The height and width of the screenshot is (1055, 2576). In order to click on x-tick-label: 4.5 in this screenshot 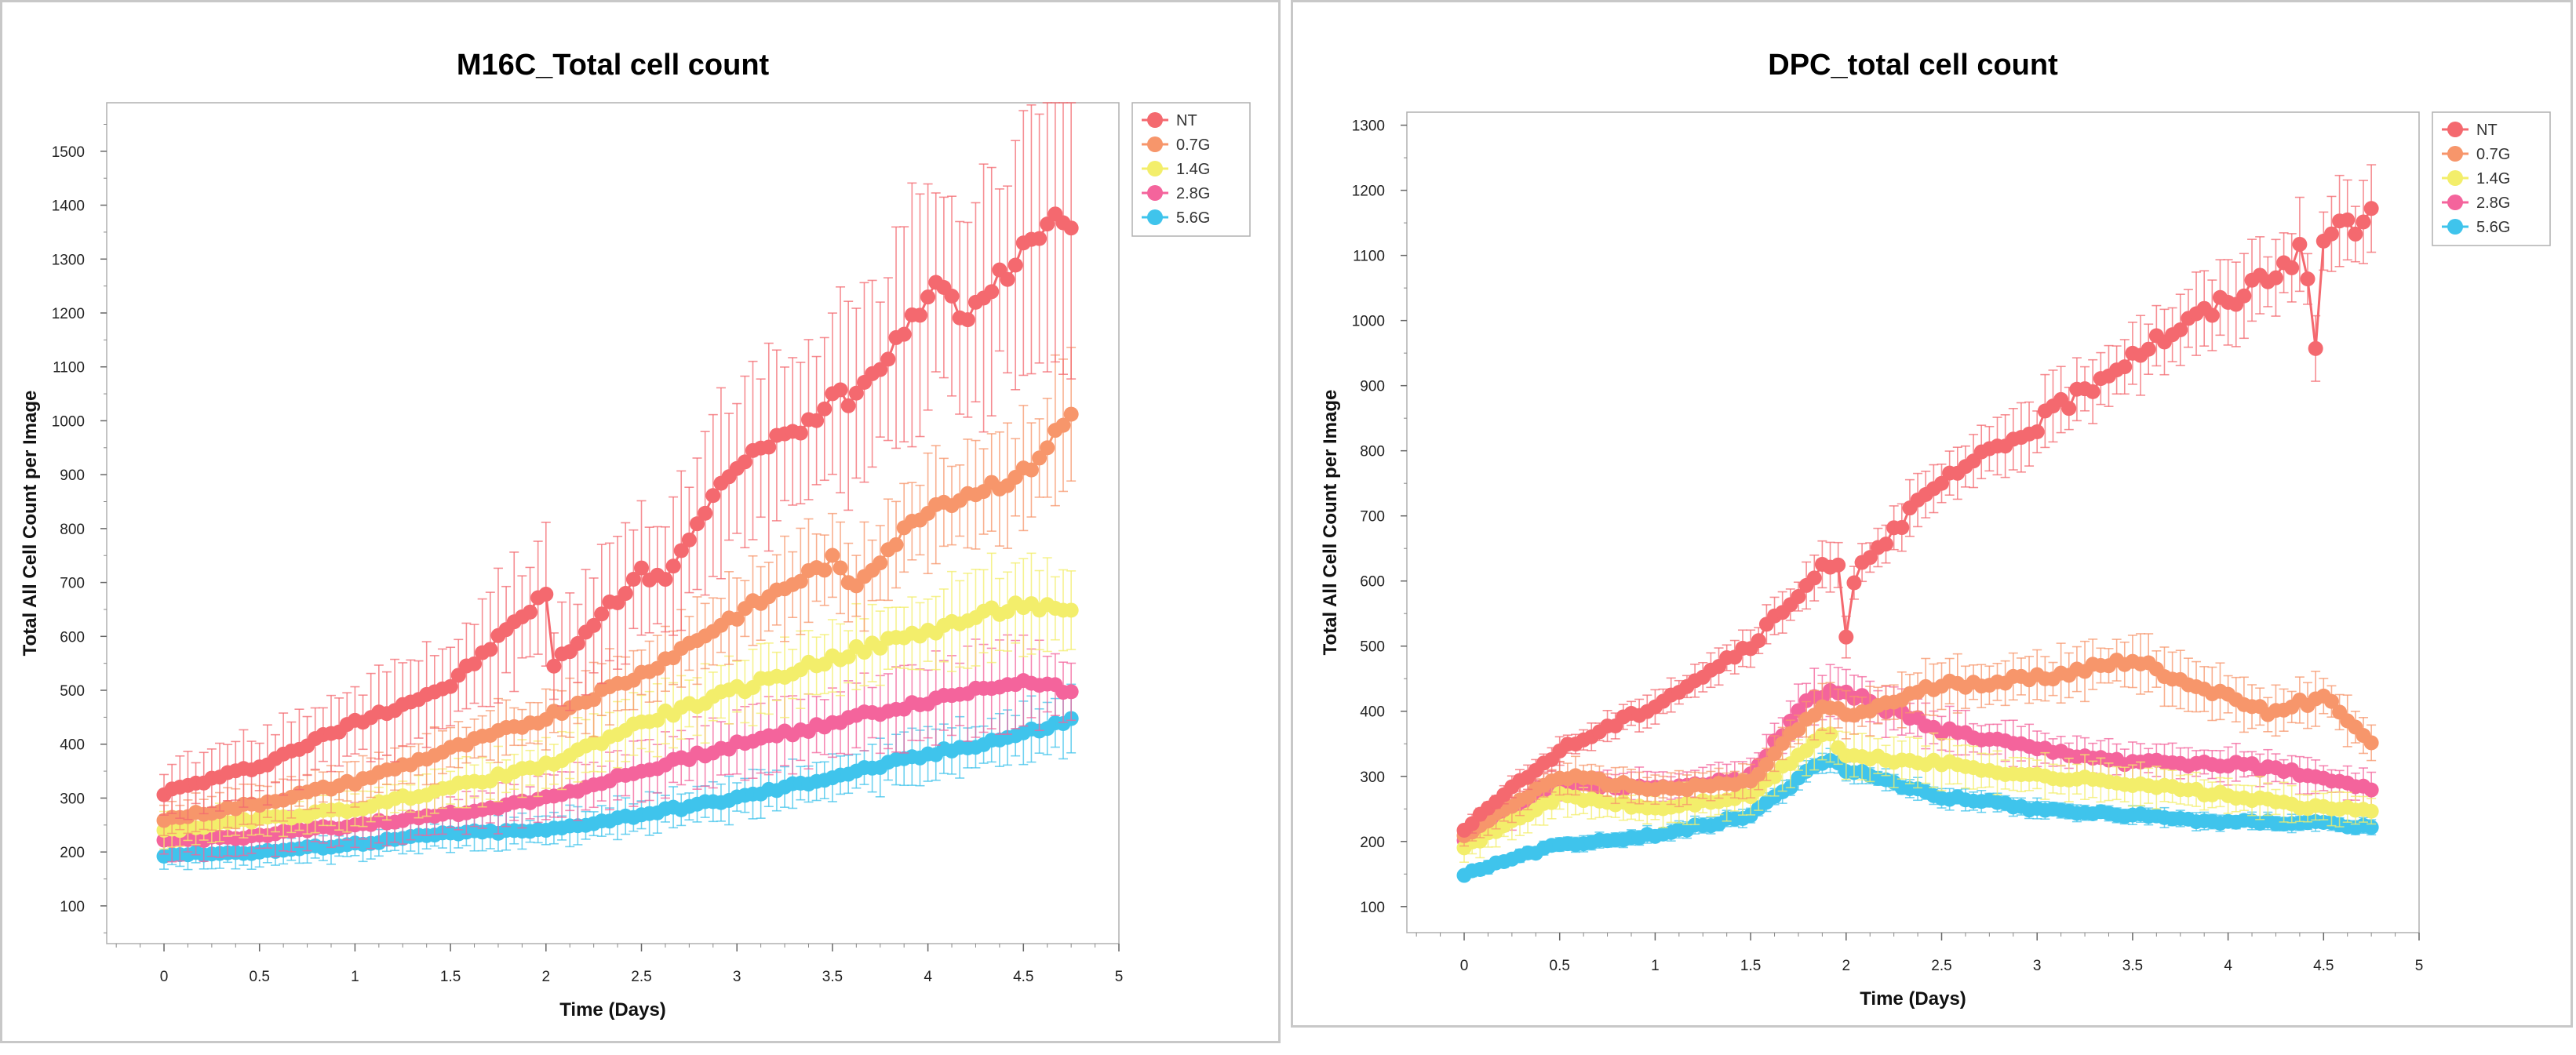, I will do `click(1023, 977)`.